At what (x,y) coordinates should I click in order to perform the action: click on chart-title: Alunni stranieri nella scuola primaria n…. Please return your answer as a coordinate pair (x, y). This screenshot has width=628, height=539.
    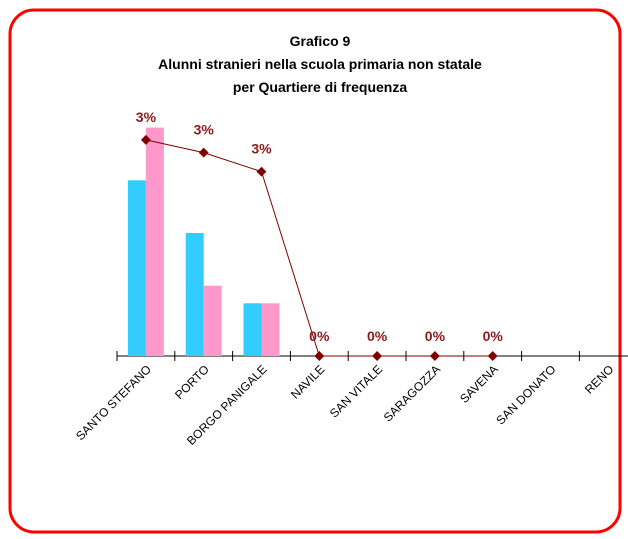
    Looking at the image, I should click on (320, 64).